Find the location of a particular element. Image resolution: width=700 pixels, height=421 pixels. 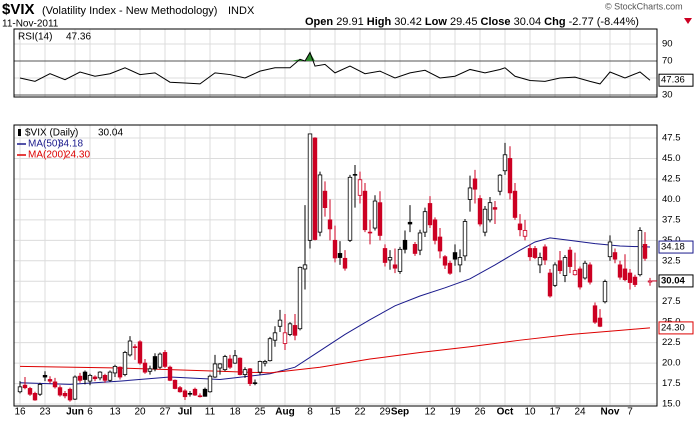

x-tick-label: 17 is located at coordinates (555, 412).